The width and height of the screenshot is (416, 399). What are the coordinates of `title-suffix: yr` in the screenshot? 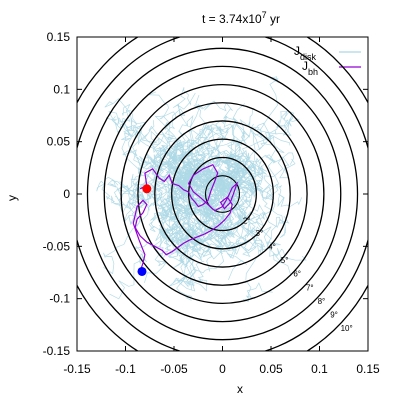 It's located at (273, 19).